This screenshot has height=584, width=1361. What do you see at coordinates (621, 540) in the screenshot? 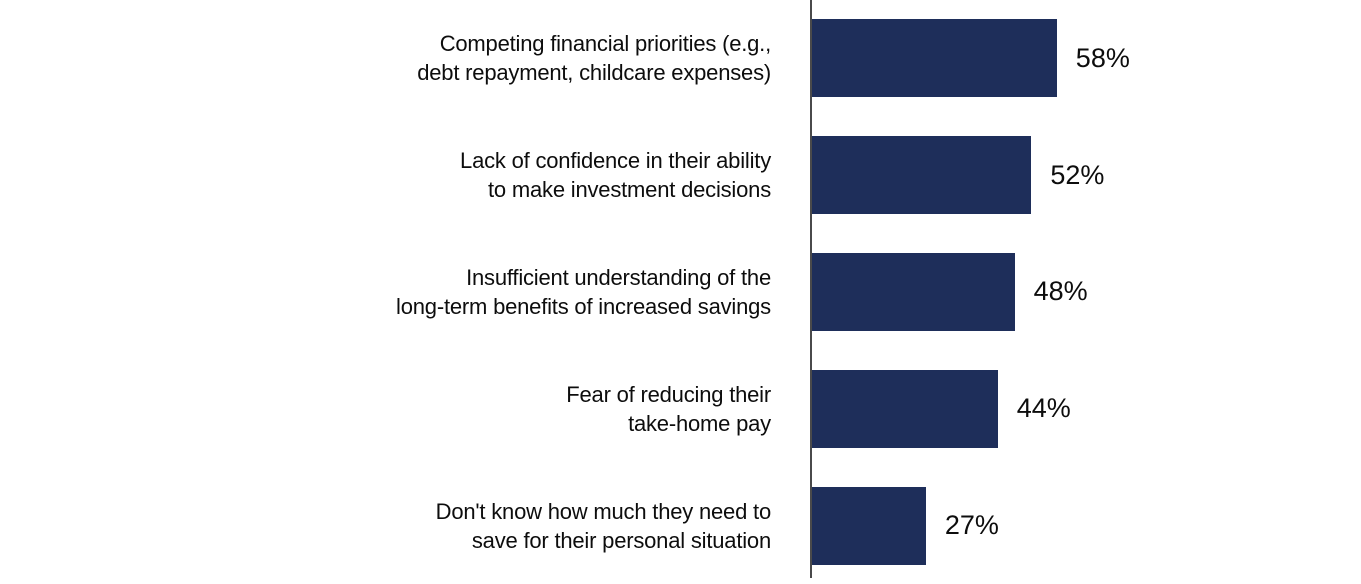
I see `category-label-line: save for their personal situation` at bounding box center [621, 540].